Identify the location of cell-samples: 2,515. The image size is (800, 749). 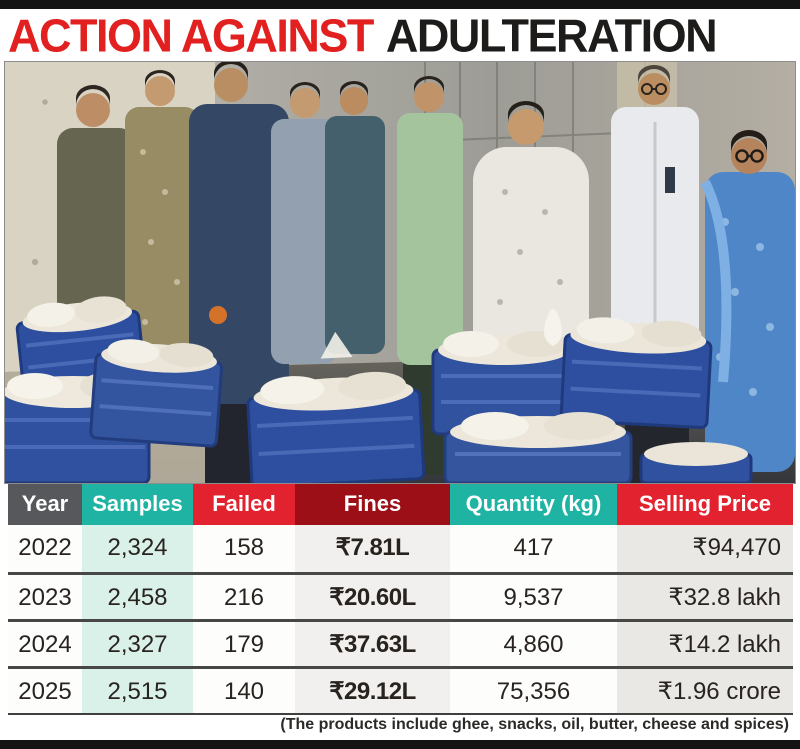
(137, 691).